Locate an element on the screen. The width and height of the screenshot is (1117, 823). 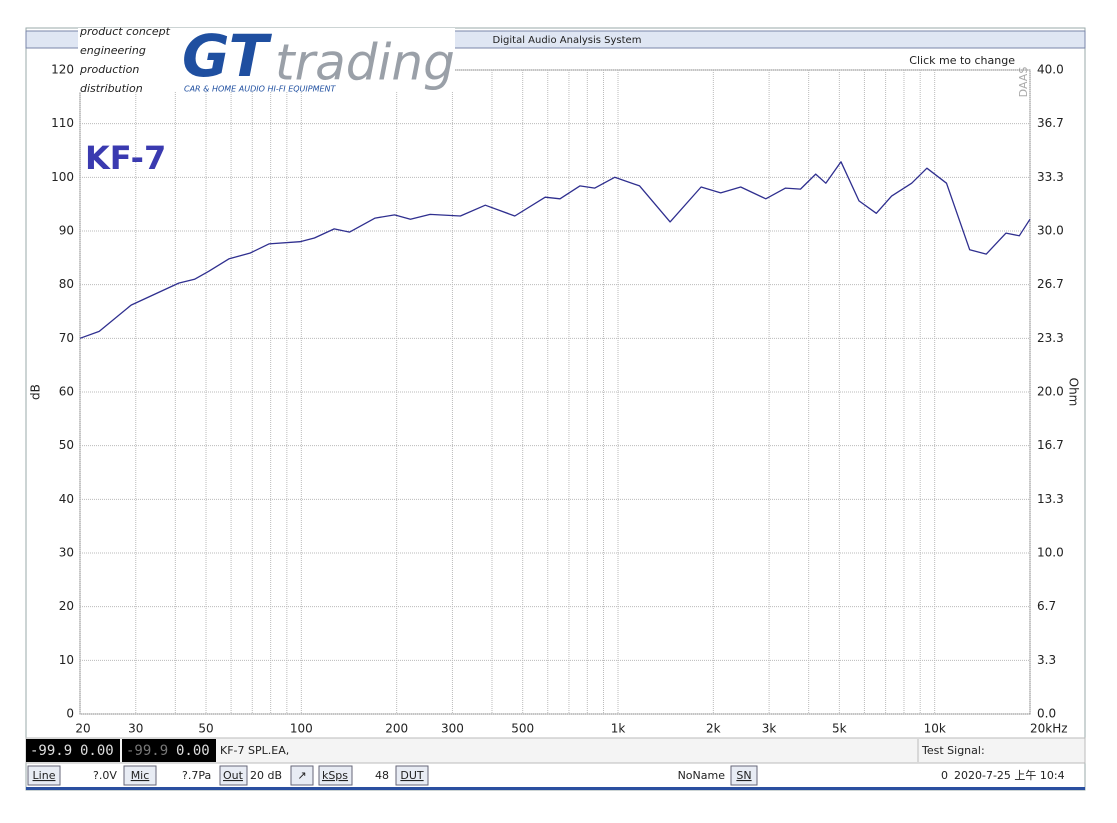
x-tick-label: 50 is located at coordinates (205, 729).